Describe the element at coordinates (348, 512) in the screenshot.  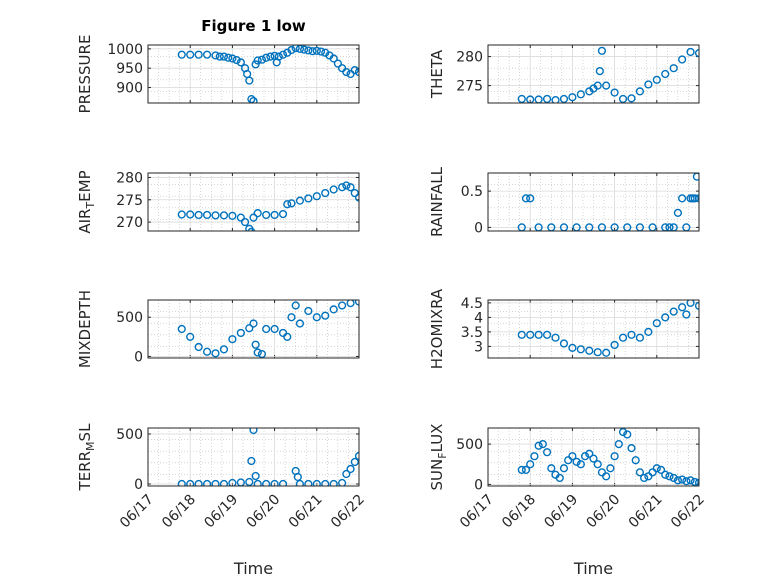
I see `x-tick-label: 06/22` at that location.